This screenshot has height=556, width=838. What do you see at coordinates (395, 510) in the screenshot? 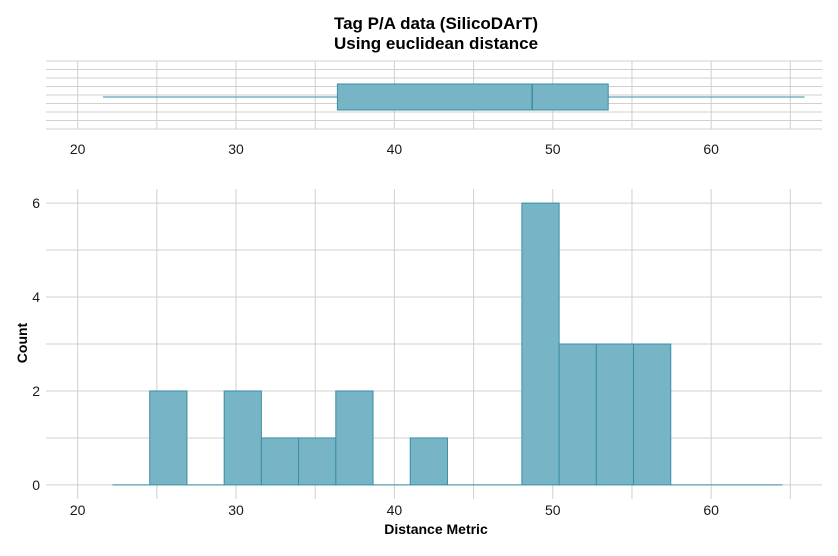
I see `hist-x-tick-label: 40` at bounding box center [395, 510].